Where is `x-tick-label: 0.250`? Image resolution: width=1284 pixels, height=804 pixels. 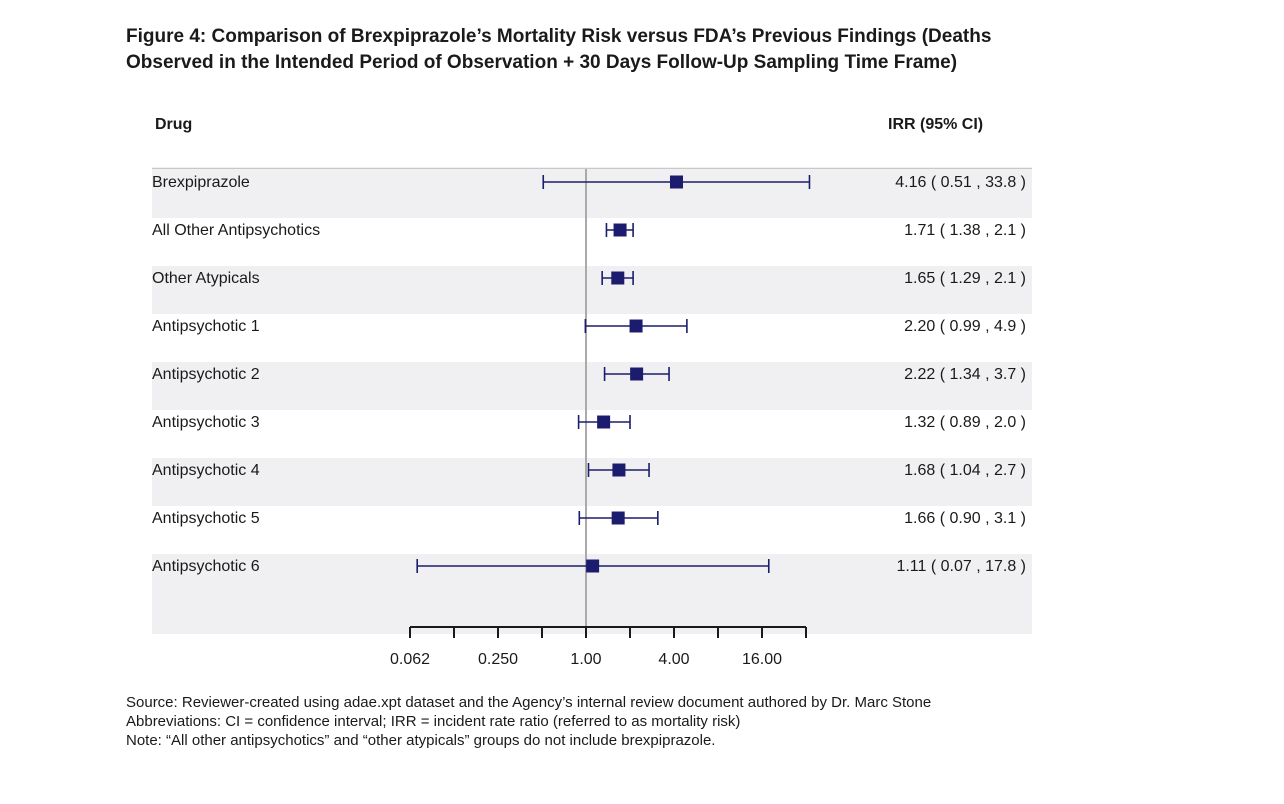
x-tick-label: 0.250 is located at coordinates (498, 659).